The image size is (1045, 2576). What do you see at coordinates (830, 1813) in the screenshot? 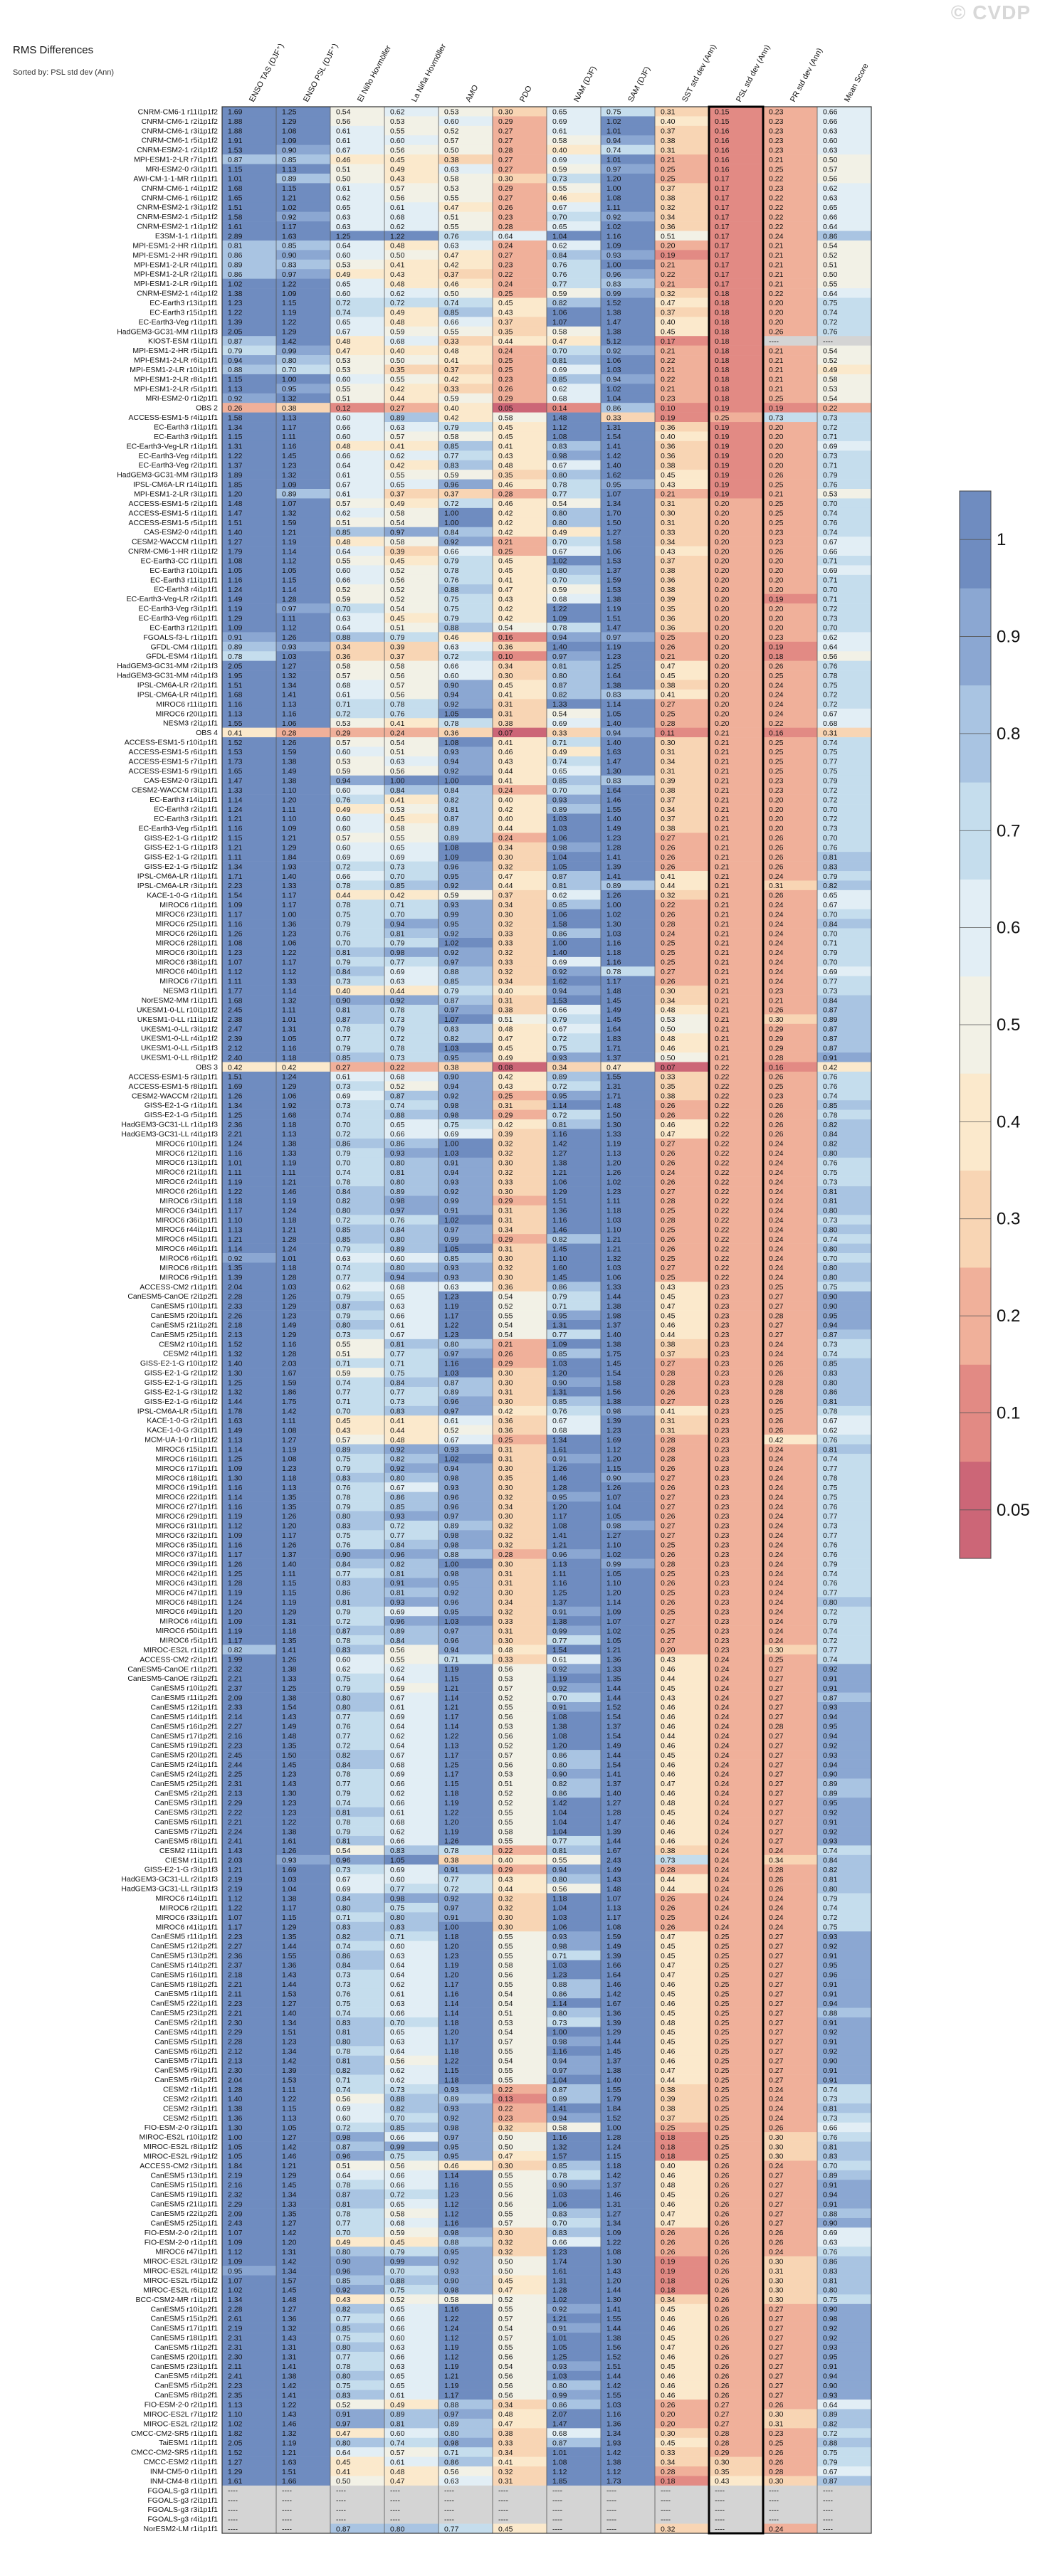
I see `cell-value: 0.92` at bounding box center [830, 1813].